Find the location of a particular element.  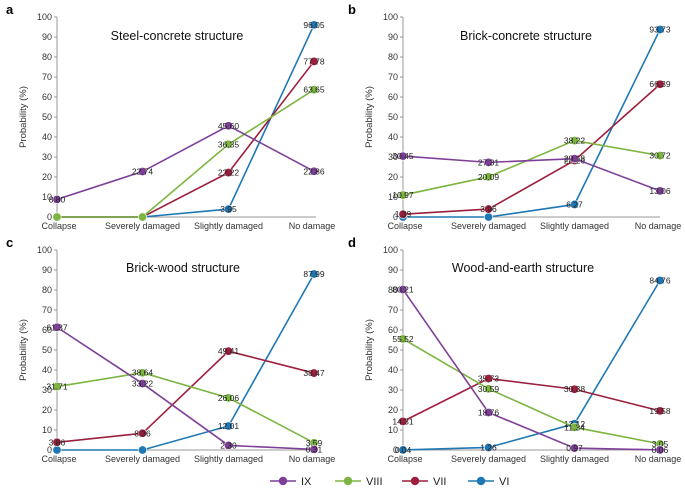

data-label-IX: 61.37 is located at coordinates (57, 327).